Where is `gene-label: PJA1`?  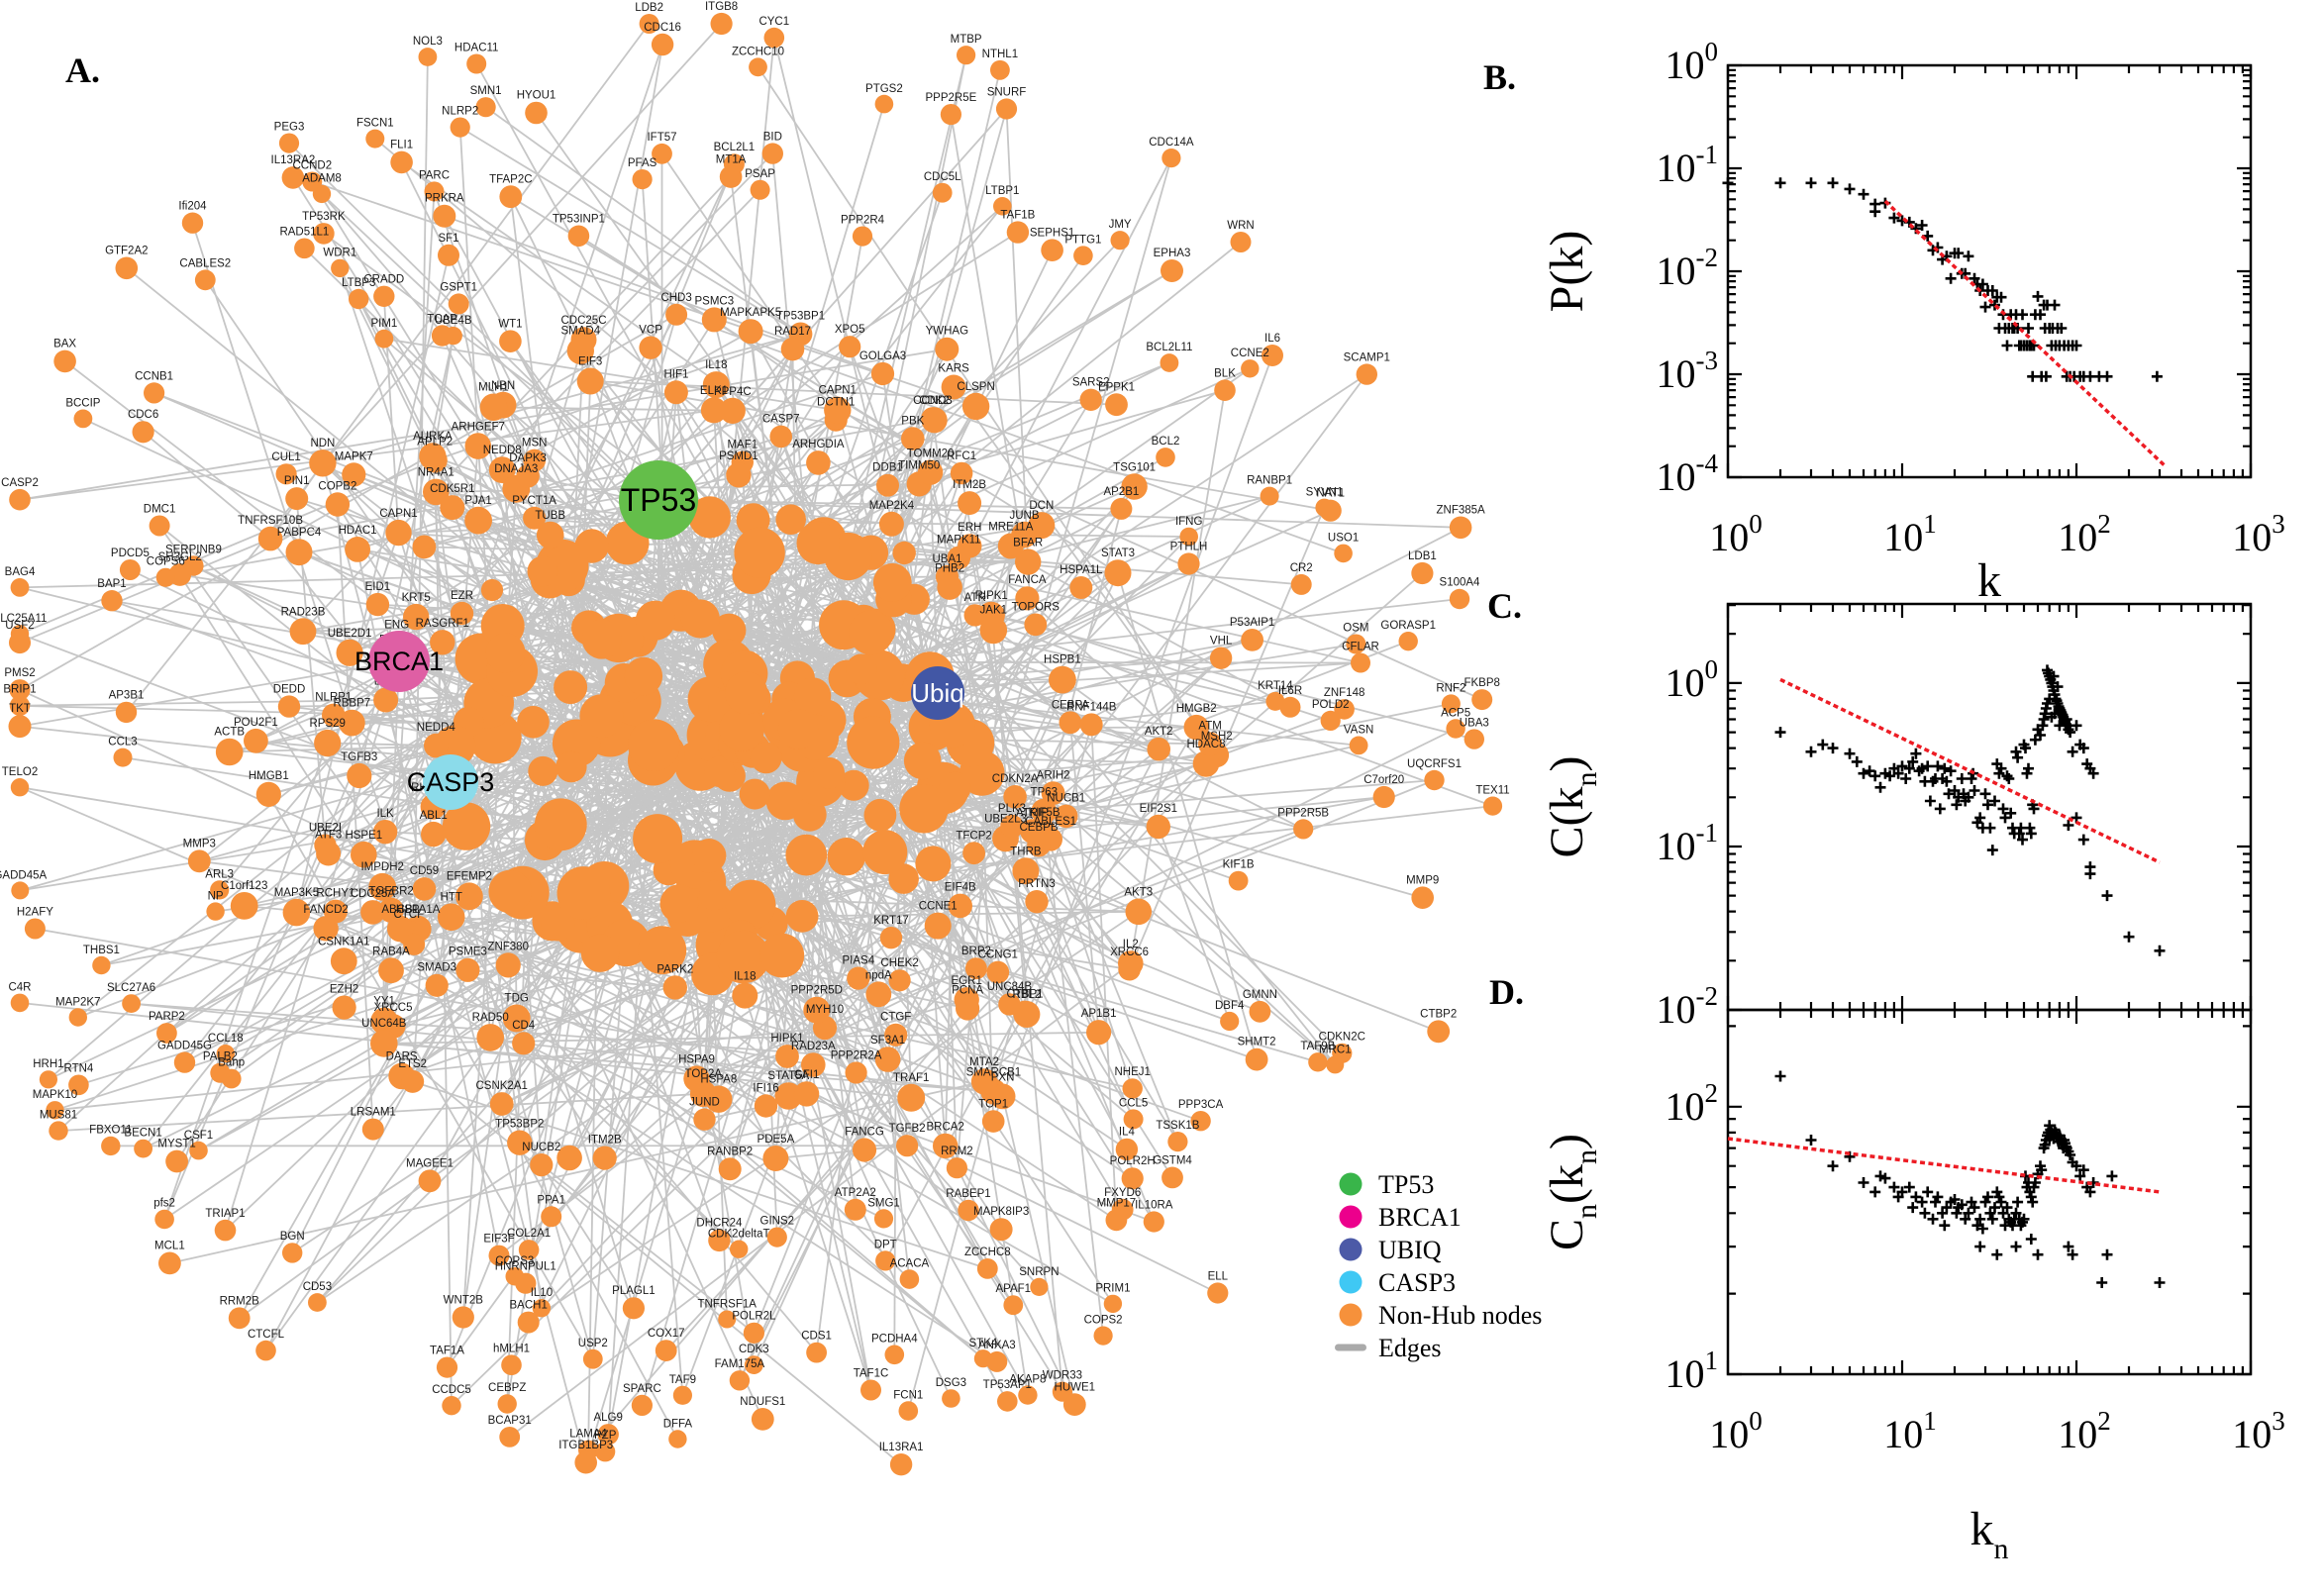
gene-label: PJA1 is located at coordinates (478, 501).